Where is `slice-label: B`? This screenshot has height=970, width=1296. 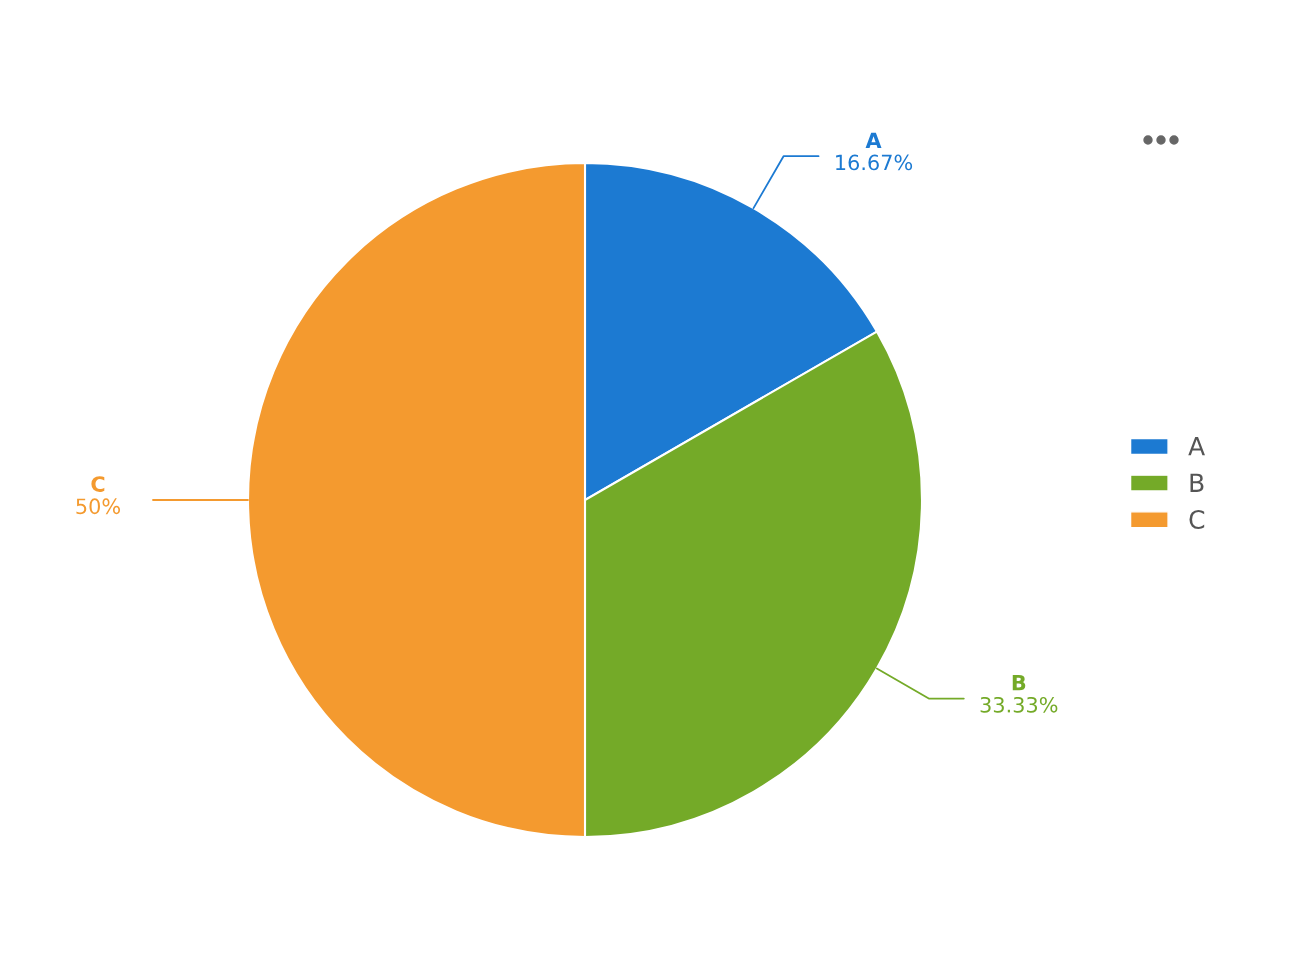
slice-label: B is located at coordinates (1019, 683).